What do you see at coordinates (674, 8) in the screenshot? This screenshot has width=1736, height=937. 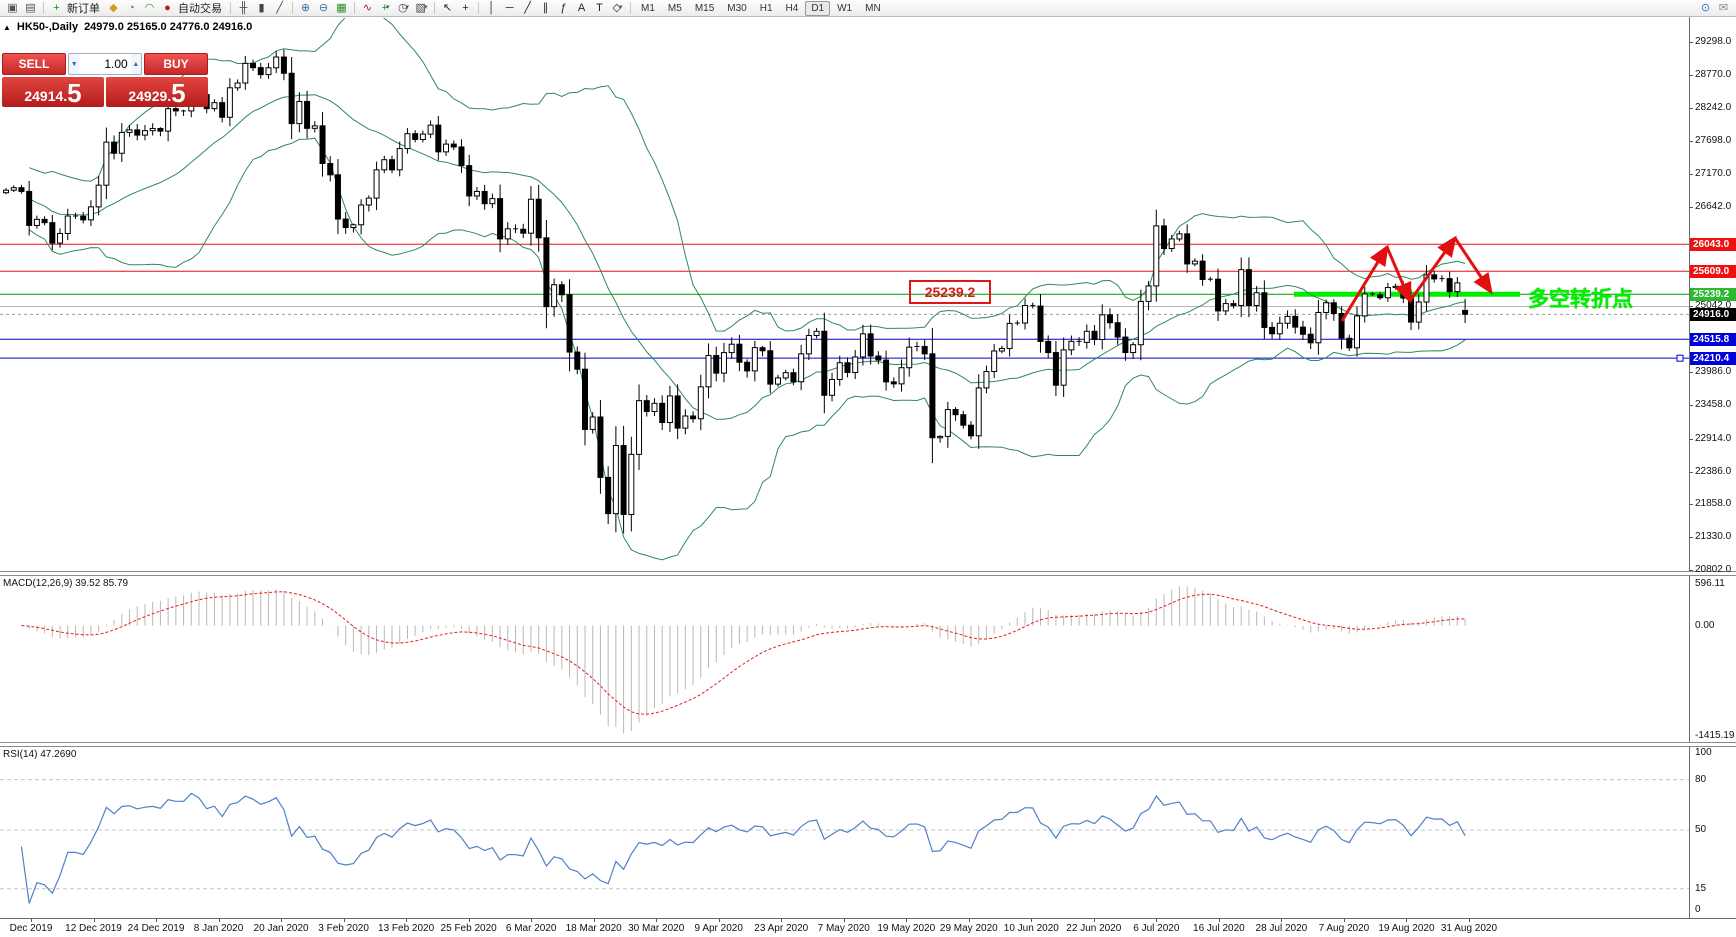 I see `timeframe-m5-button: M5` at bounding box center [674, 8].